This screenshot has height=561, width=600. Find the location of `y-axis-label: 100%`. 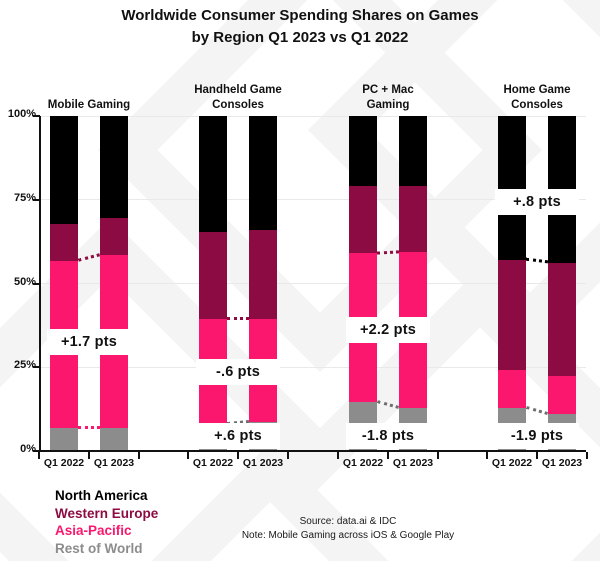

y-axis-label: 100% is located at coordinates (21, 114).